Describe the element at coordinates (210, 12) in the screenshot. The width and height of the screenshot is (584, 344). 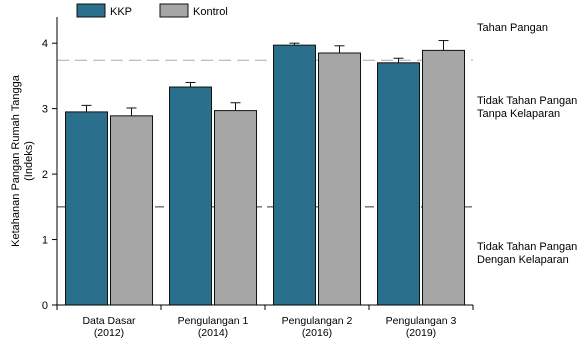
I see `legend-label-kontrol: Kontrol` at that location.